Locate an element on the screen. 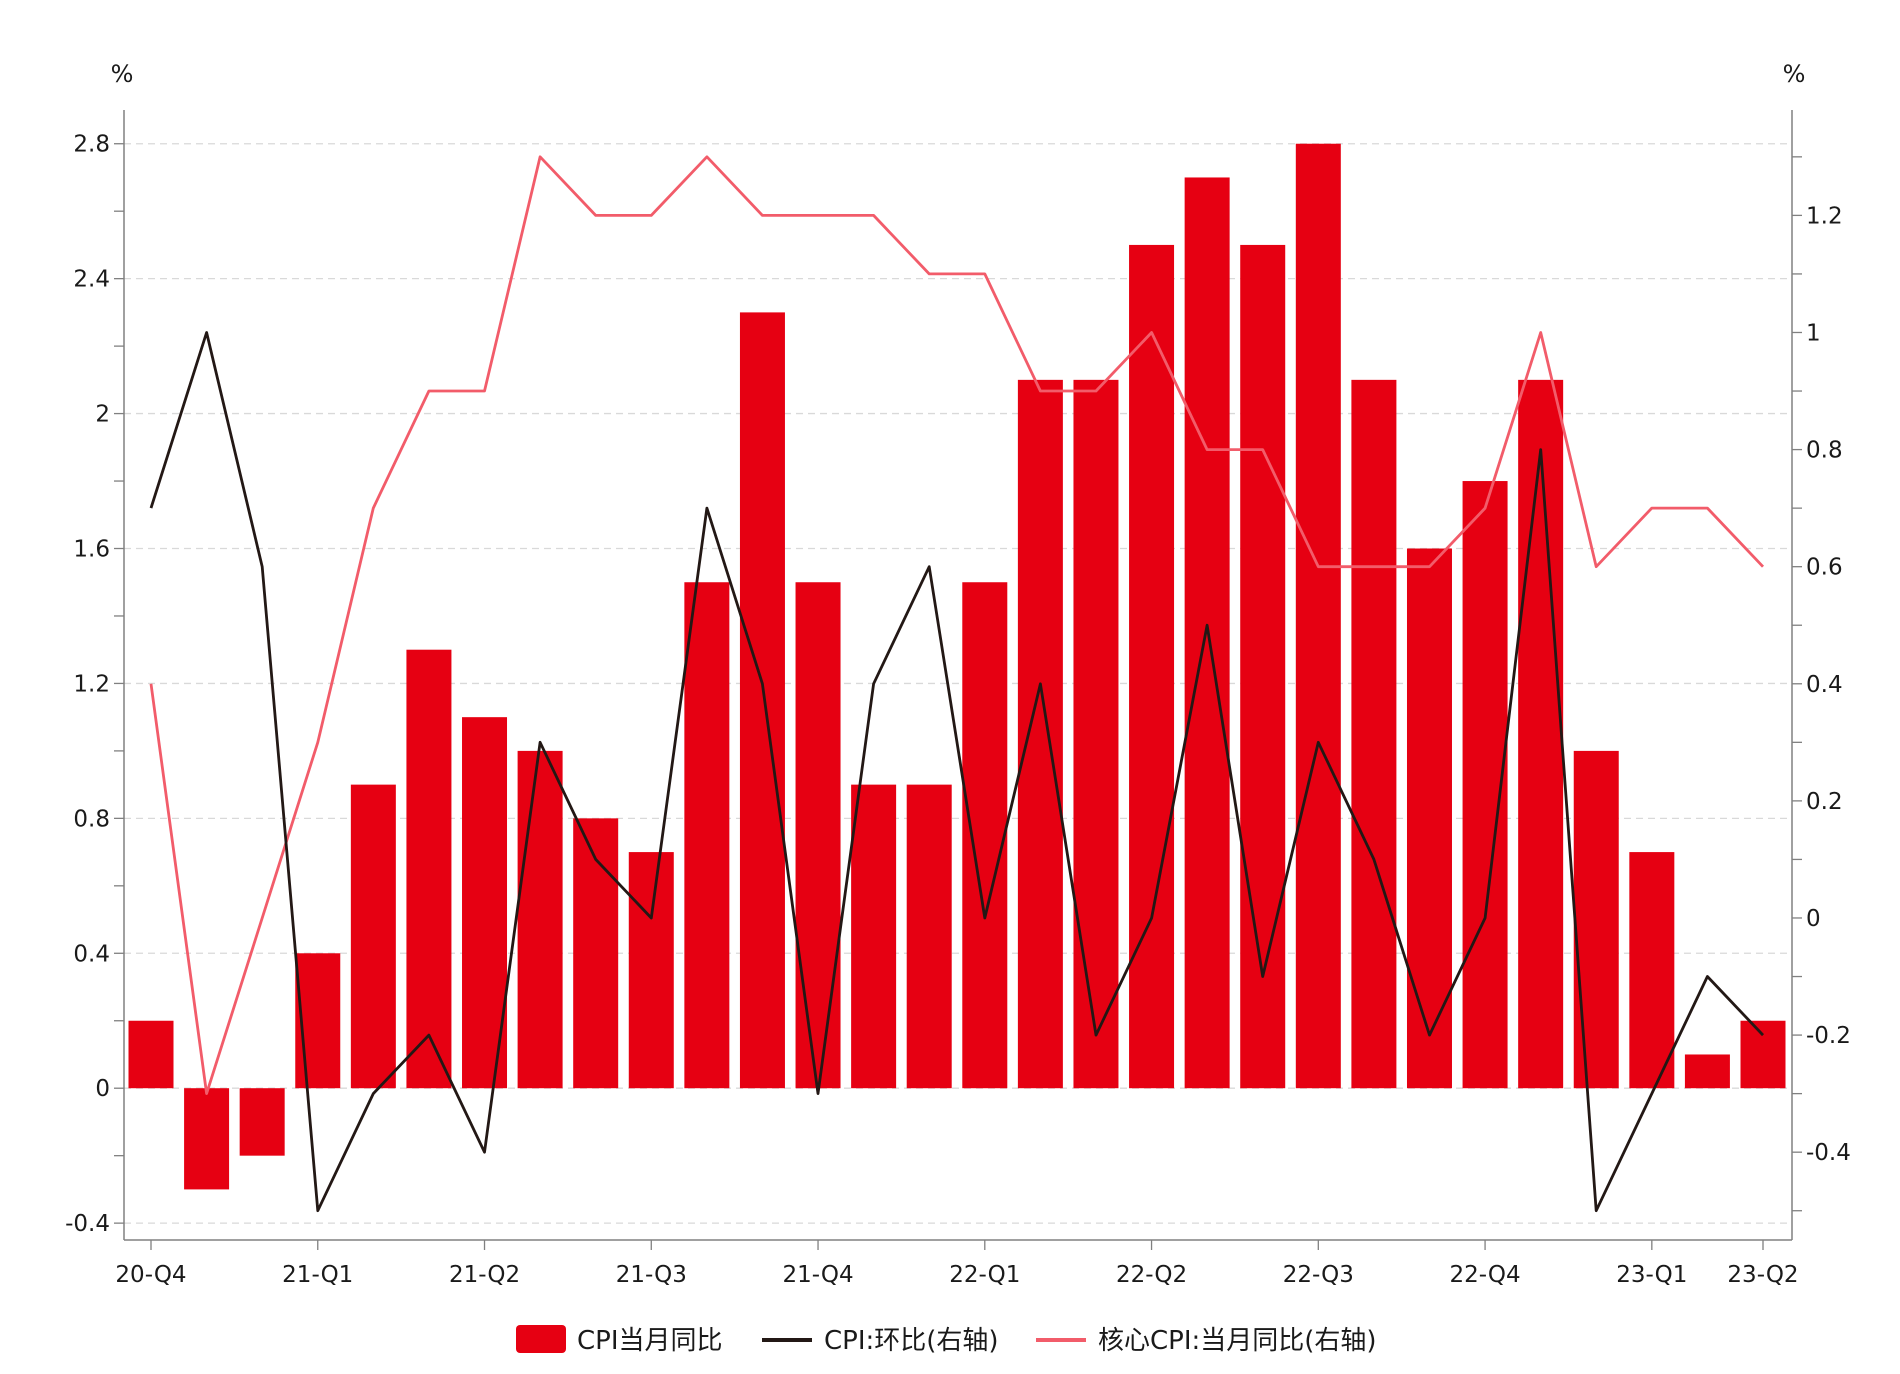  right-tick-label: 0.2 is located at coordinates (1824, 802).